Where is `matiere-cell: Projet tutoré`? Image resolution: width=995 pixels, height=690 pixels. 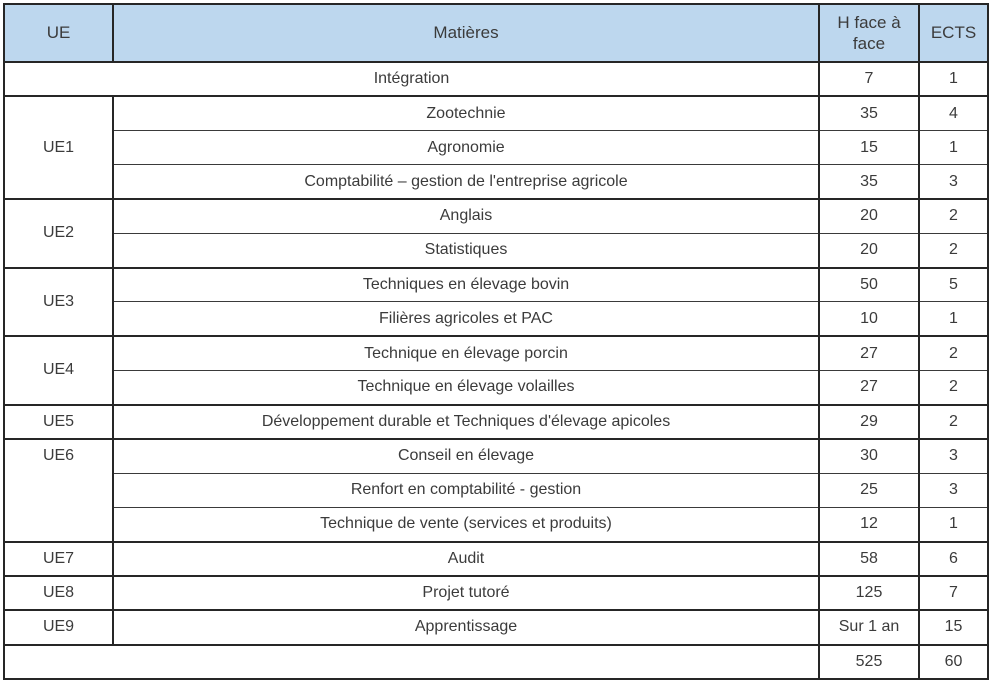
matiere-cell: Projet tutoré is located at coordinates (466, 592).